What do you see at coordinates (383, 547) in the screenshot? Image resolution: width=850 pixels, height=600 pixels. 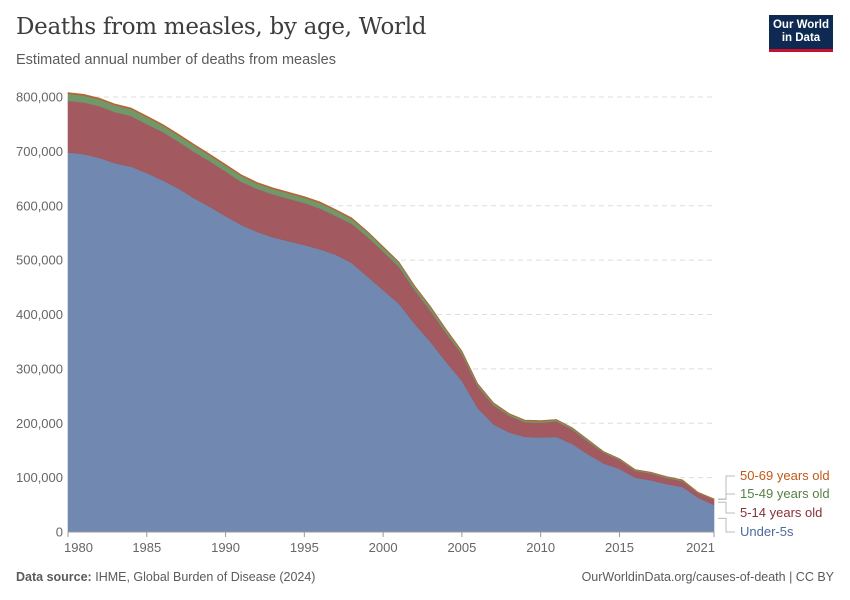 I see `x-tick-label: 2000` at bounding box center [383, 547].